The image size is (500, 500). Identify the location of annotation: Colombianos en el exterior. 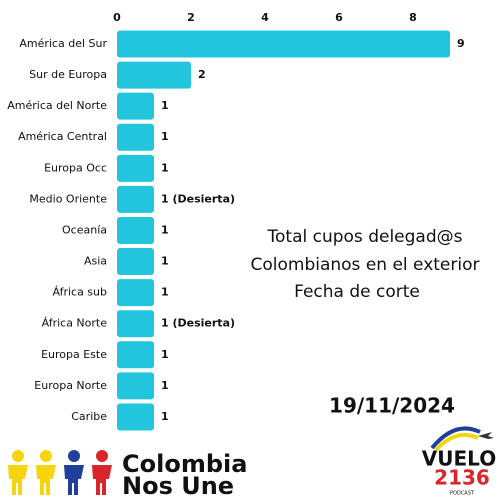
(365, 265).